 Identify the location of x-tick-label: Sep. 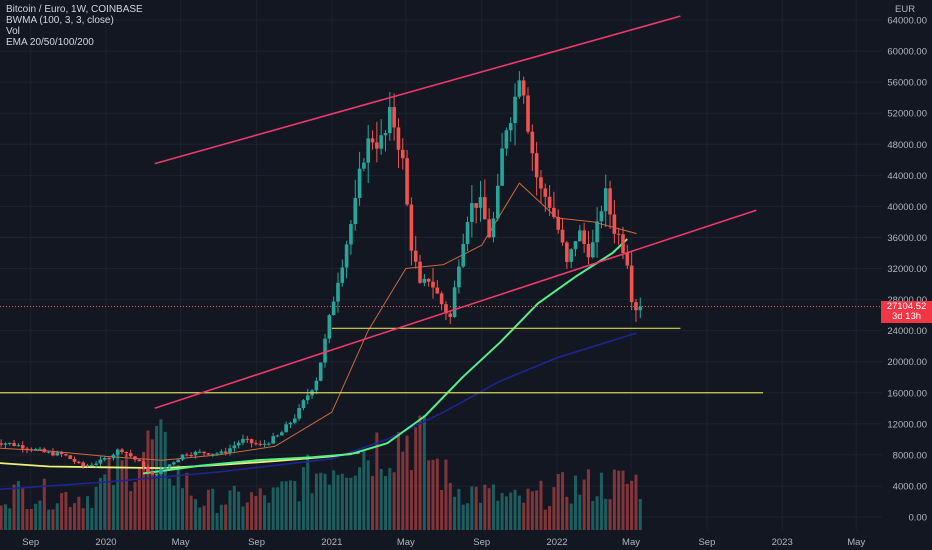
(481, 542).